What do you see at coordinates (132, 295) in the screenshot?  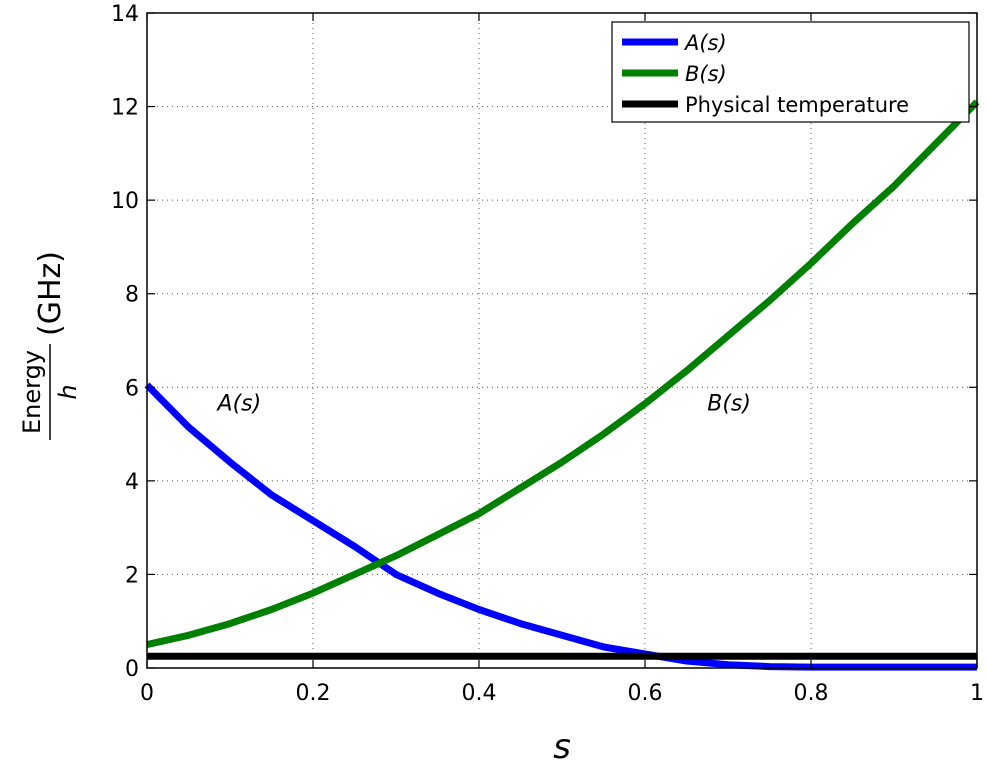 I see `y-tick-label: 8` at bounding box center [132, 295].